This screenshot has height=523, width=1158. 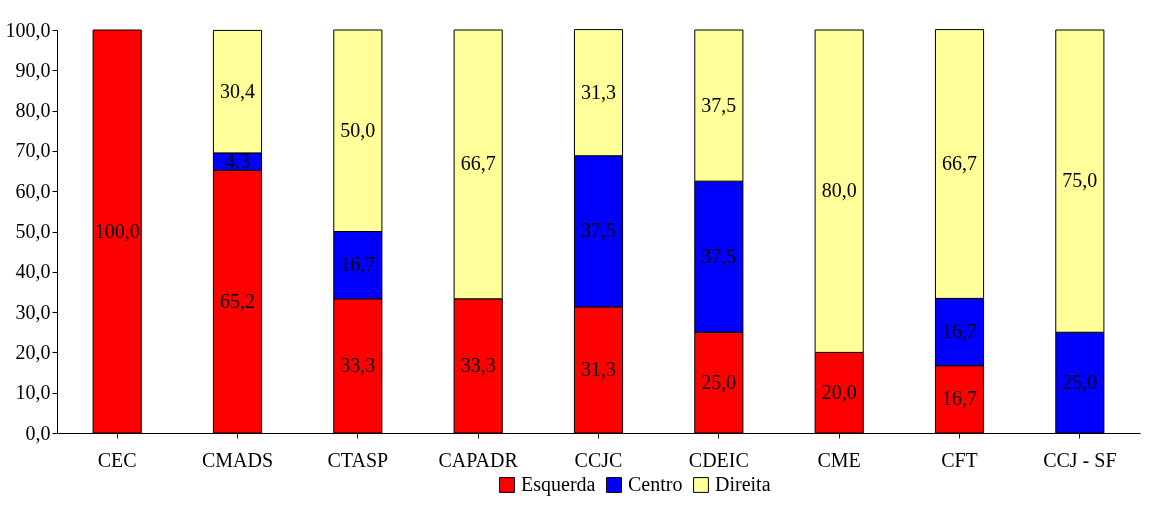 What do you see at coordinates (237, 160) in the screenshot?
I see `data-label: 4,3` at bounding box center [237, 160].